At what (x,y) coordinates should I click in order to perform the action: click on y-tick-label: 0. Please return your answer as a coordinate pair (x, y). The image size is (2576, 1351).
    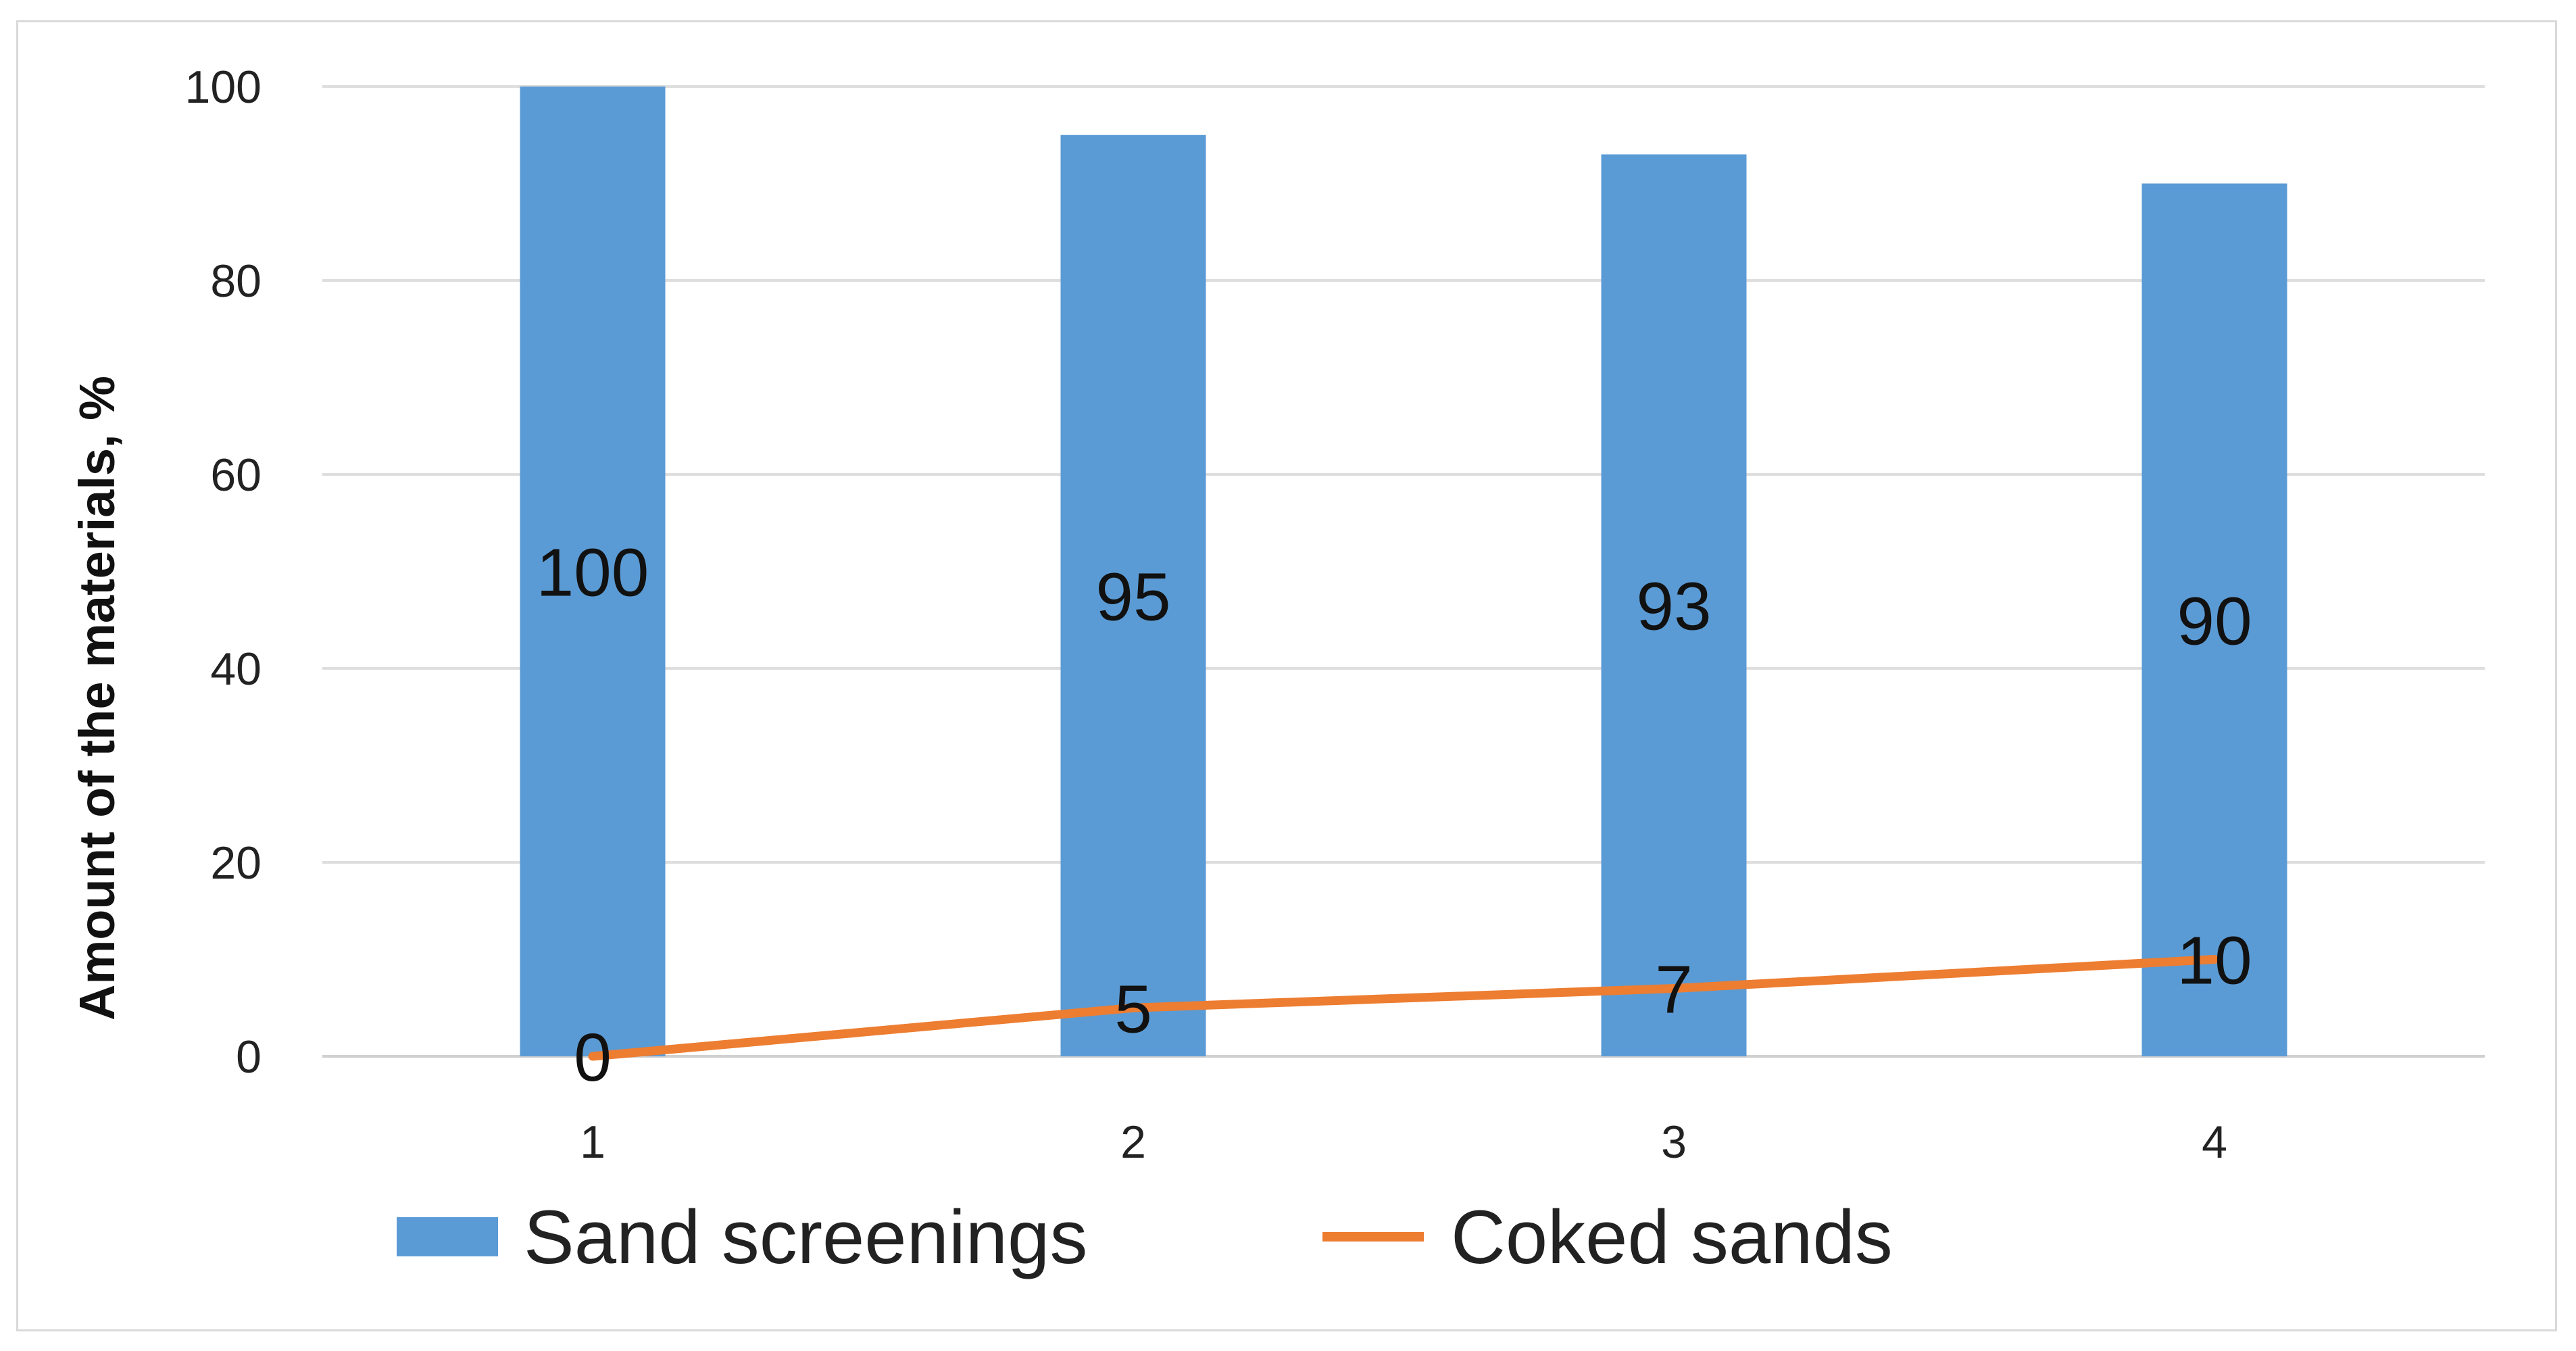
    Looking at the image, I should click on (249, 1057).